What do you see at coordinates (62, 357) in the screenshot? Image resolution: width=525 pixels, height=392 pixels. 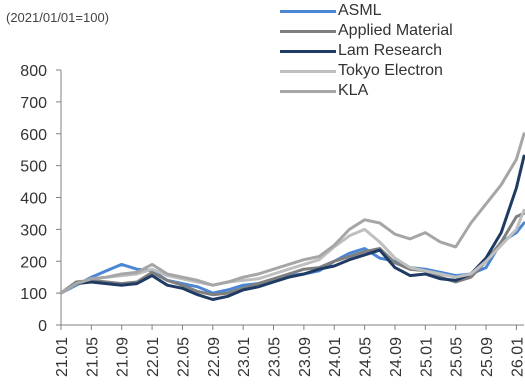 I see `x-tick-label: 21.01` at bounding box center [62, 357].